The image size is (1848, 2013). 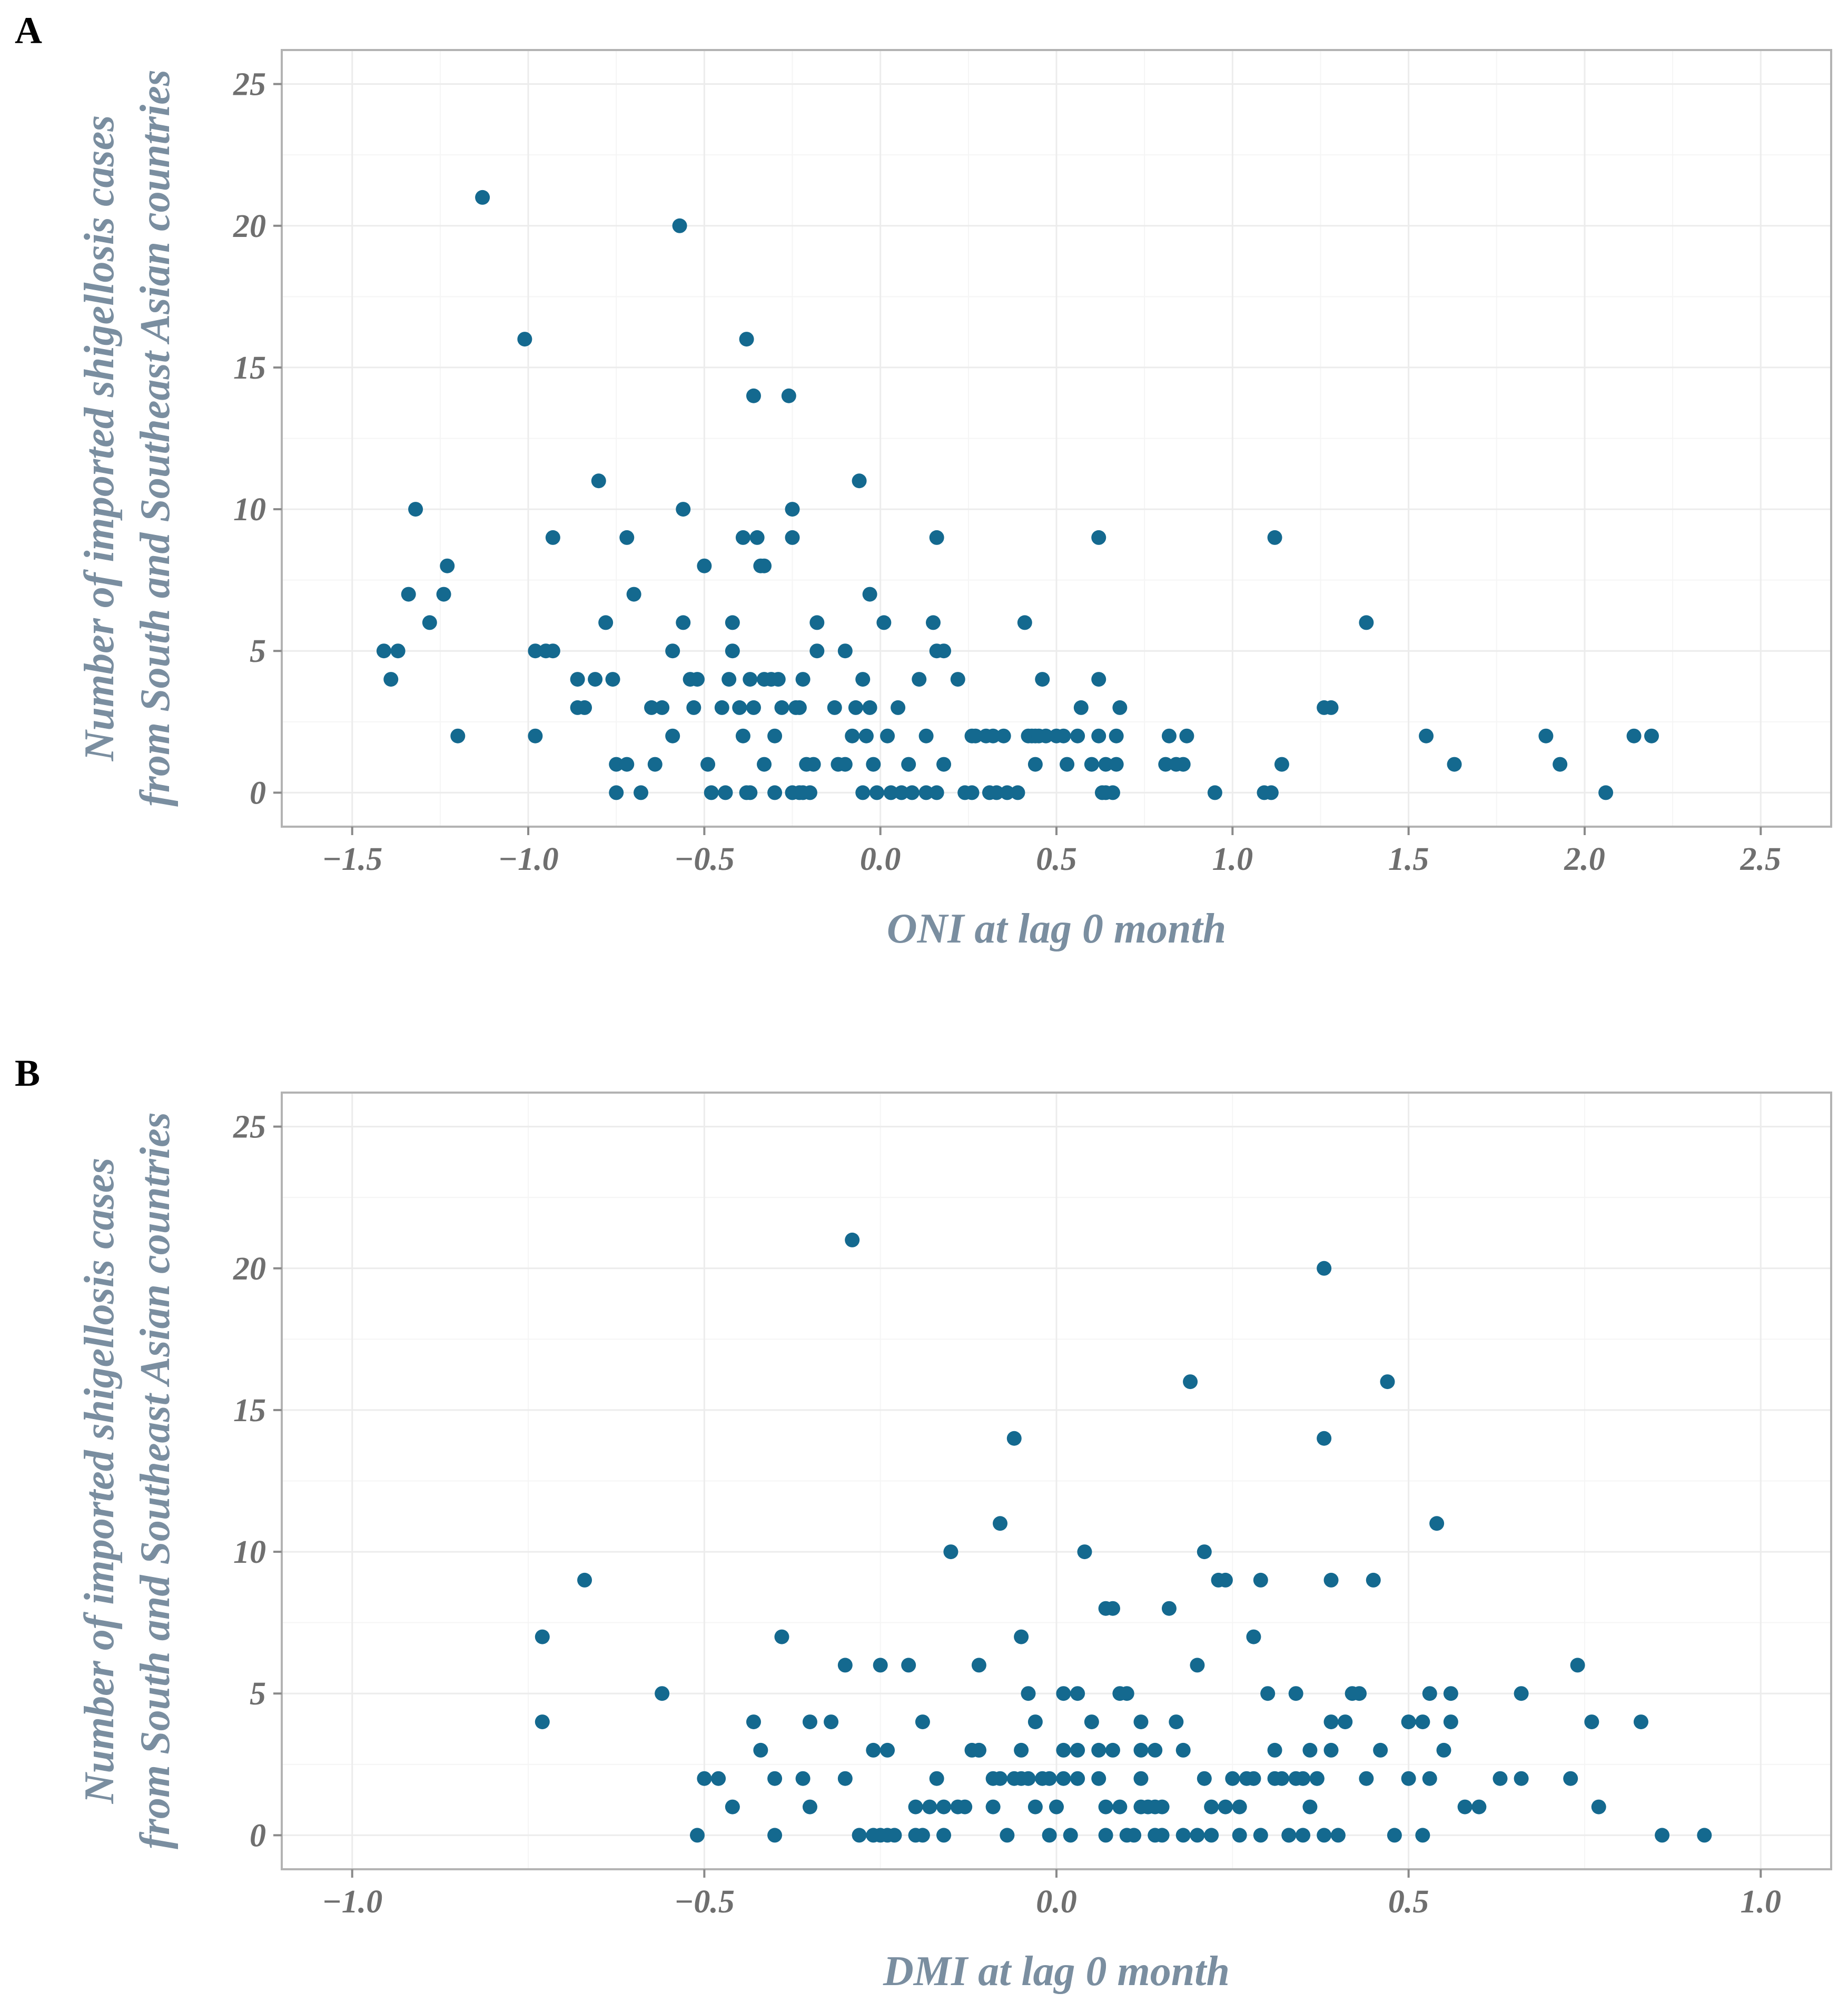 I want to click on panel-a-y-tick-label: 0, so click(x=258, y=793).